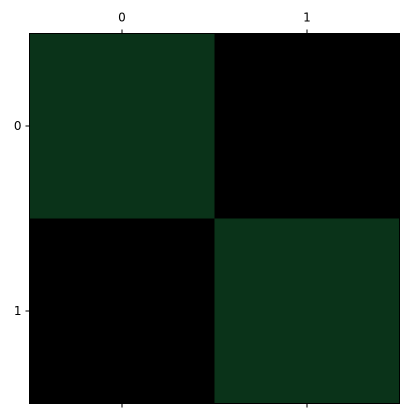  Describe the element at coordinates (18, 311) in the screenshot. I see `y-tick-label-1: 1` at that location.